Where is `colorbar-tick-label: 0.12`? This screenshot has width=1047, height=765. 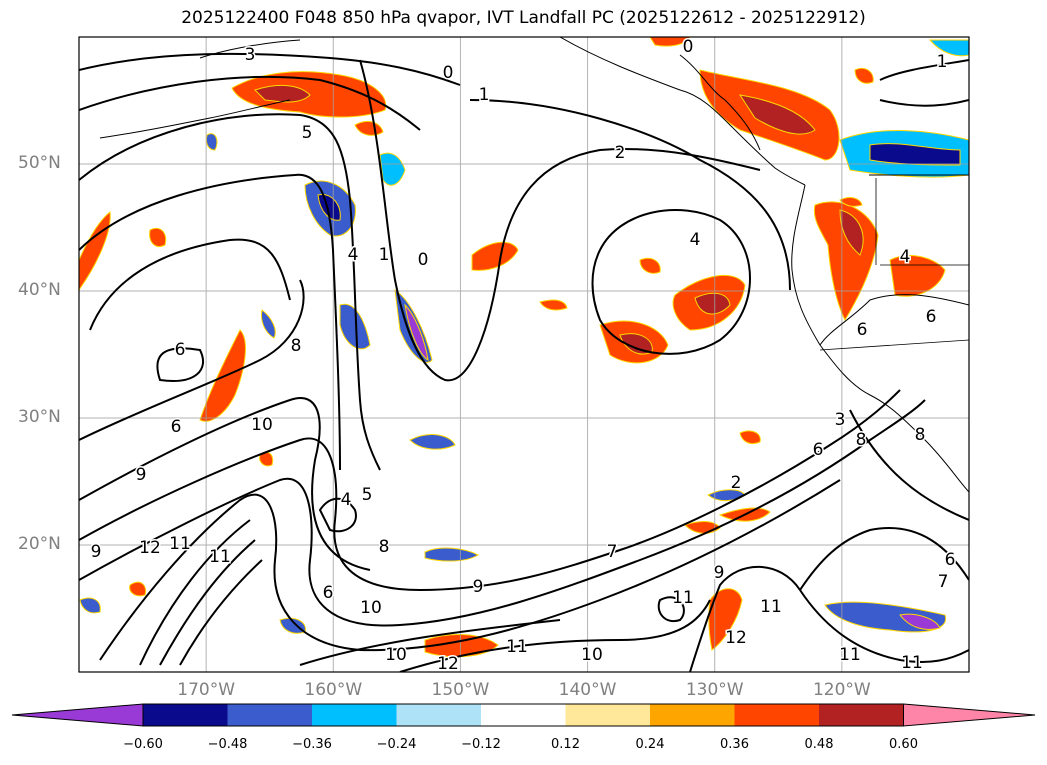
colorbar-tick-label: 0.12 is located at coordinates (565, 744).